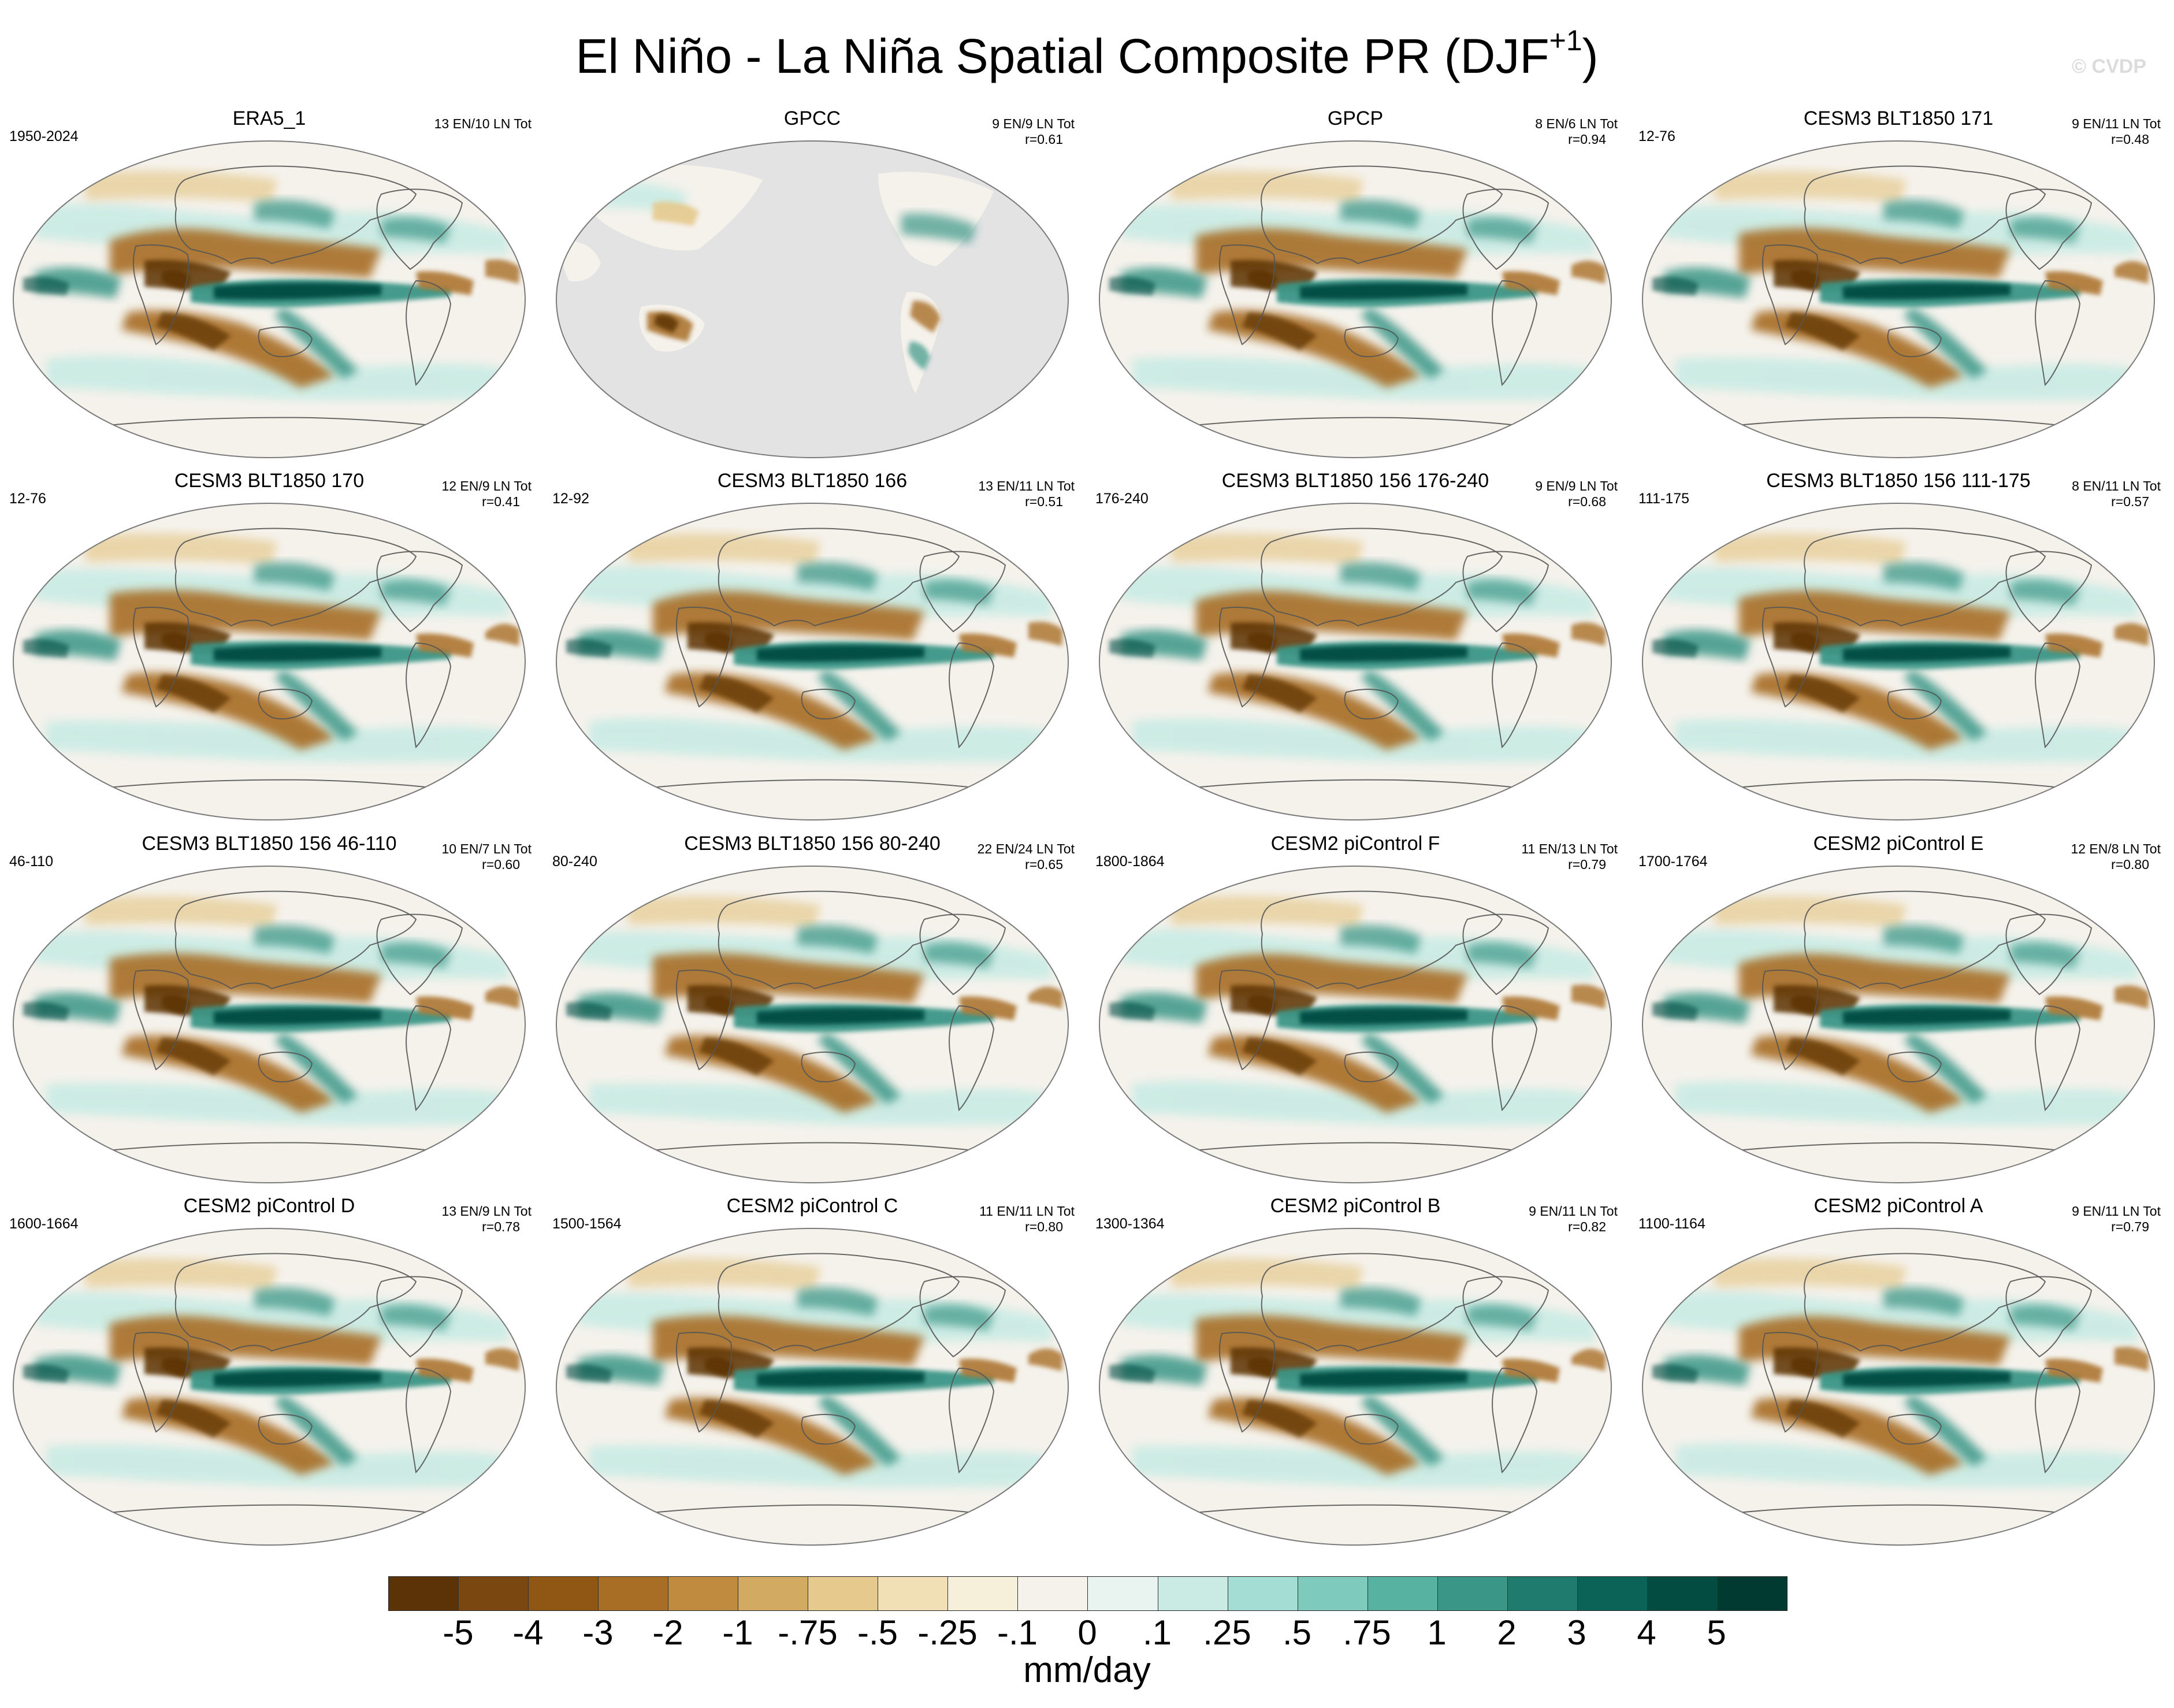 The image size is (2174, 1708). Describe the element at coordinates (2130, 139) in the screenshot. I see `pattern-correlation: r=0.48` at that location.